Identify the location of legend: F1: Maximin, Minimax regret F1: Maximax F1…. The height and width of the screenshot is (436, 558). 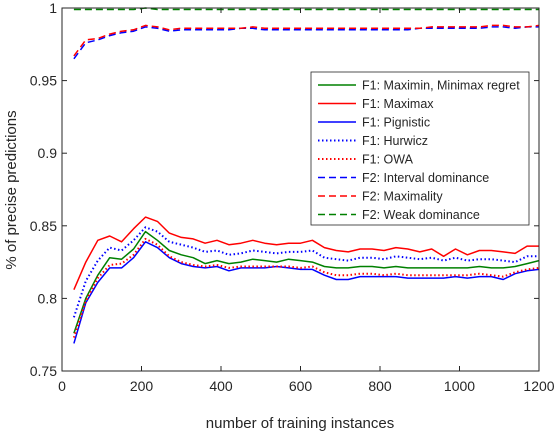
(420, 148).